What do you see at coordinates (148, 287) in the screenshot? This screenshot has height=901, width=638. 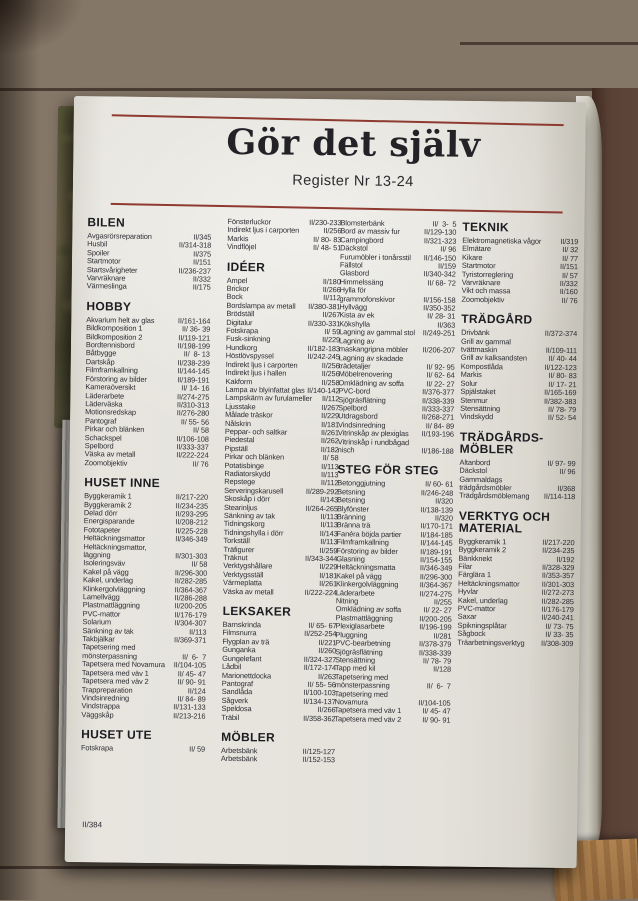 I see `index-entry: Värmeslinga II/175` at bounding box center [148, 287].